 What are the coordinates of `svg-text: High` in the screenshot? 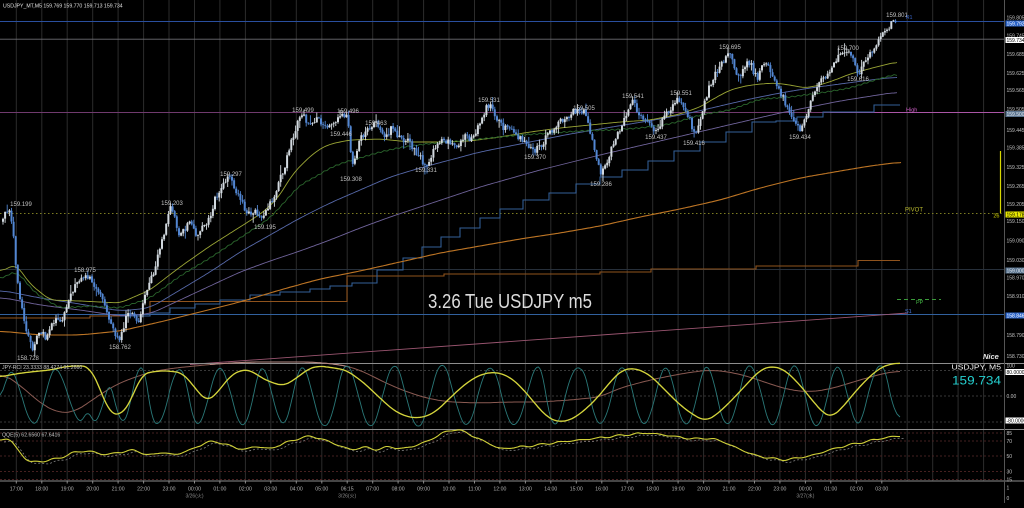 It's located at (911, 111).